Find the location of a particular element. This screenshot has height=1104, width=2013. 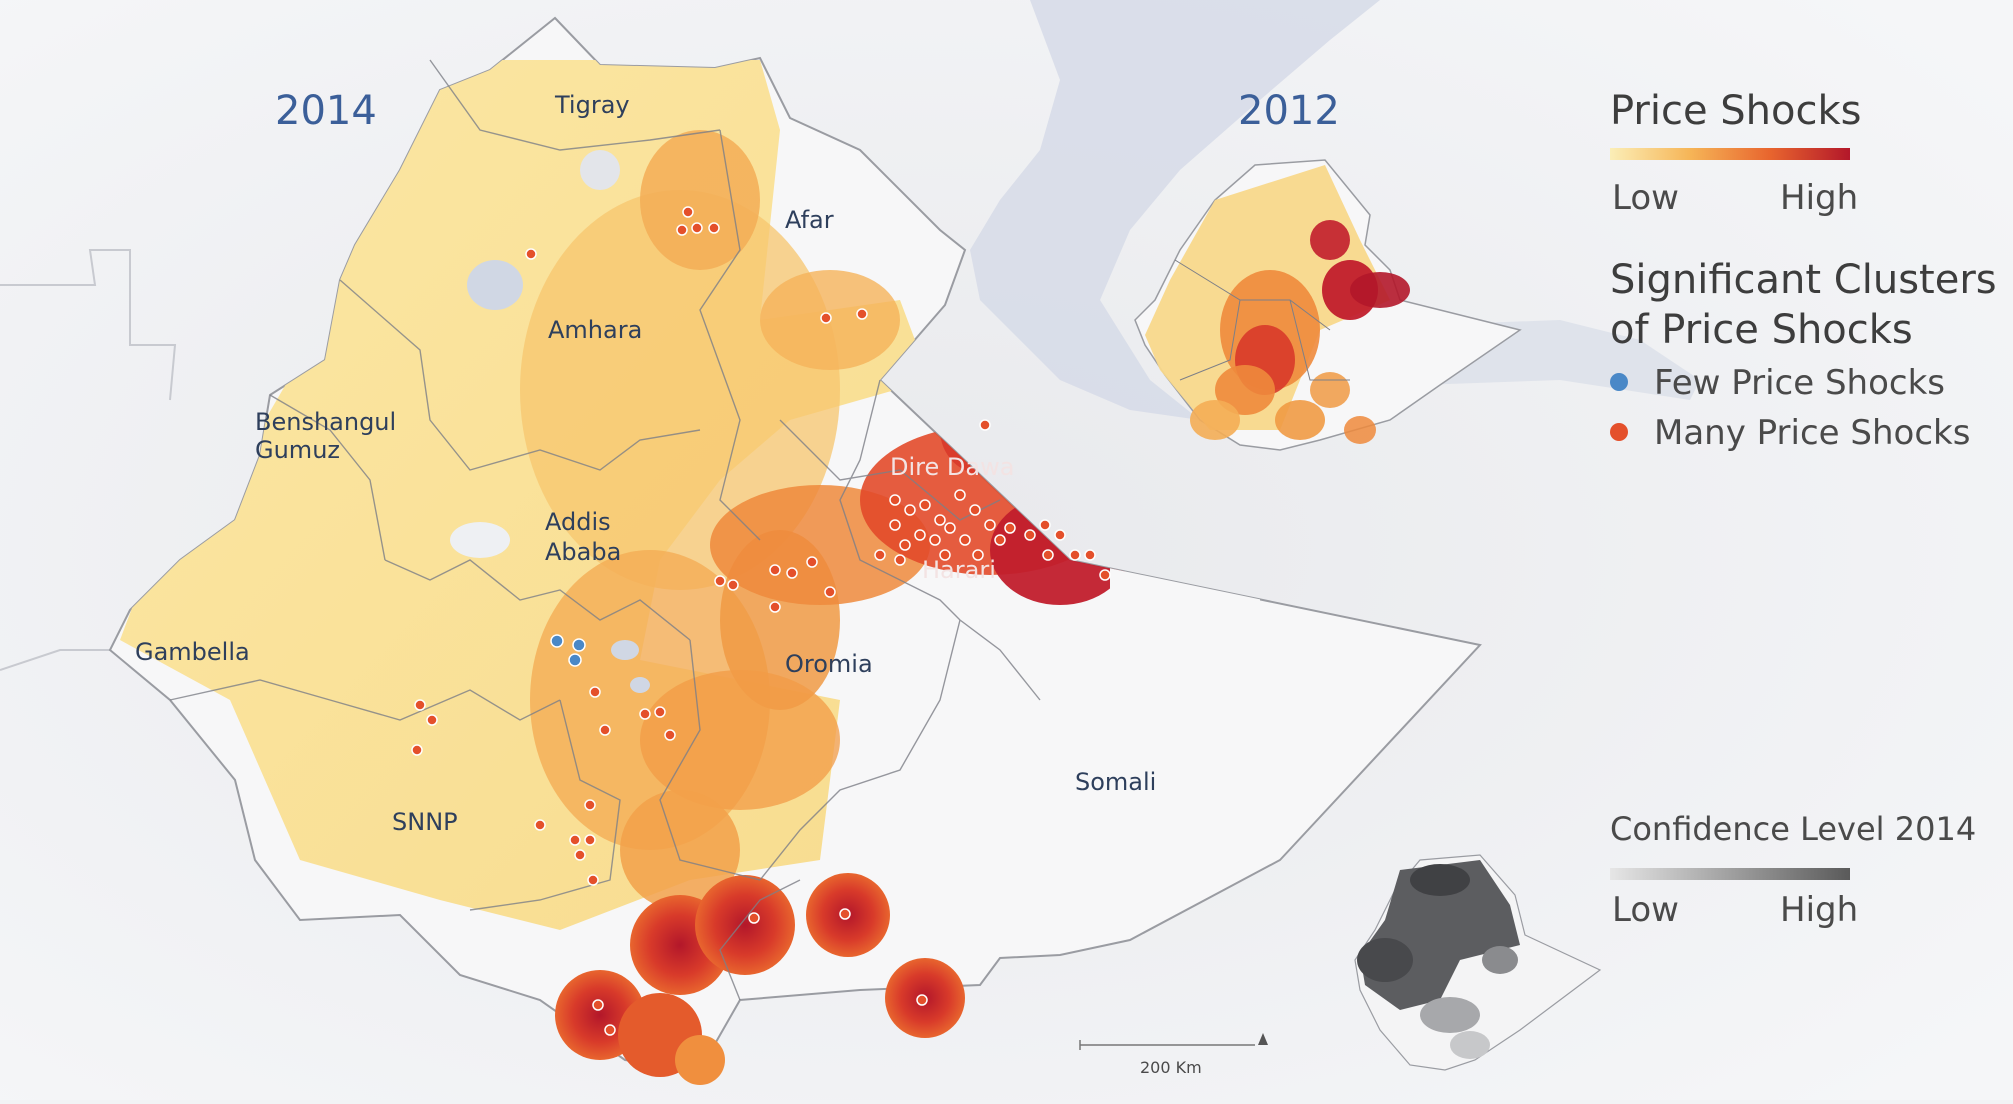

inset-map-year: 2012 is located at coordinates (1289, 111).